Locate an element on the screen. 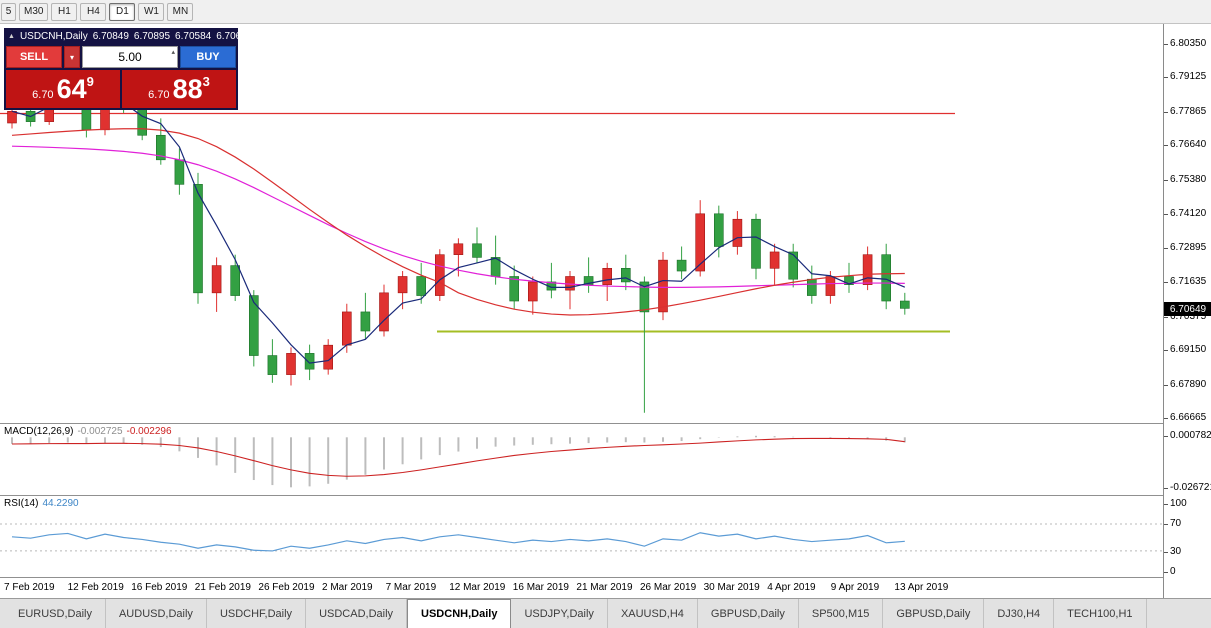 This screenshot has height=628, width=1211. ohlc-low: 6.70584 is located at coordinates (193, 36).